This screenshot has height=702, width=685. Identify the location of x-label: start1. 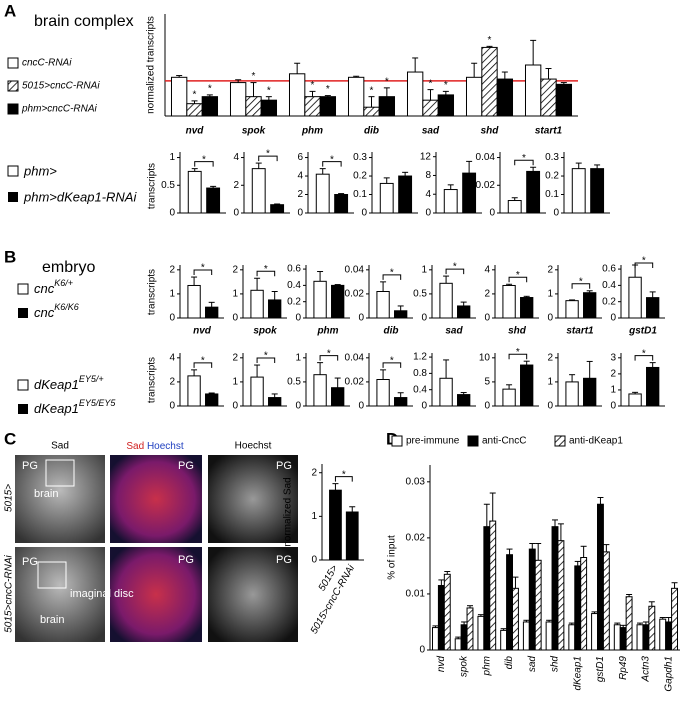
(580, 331).